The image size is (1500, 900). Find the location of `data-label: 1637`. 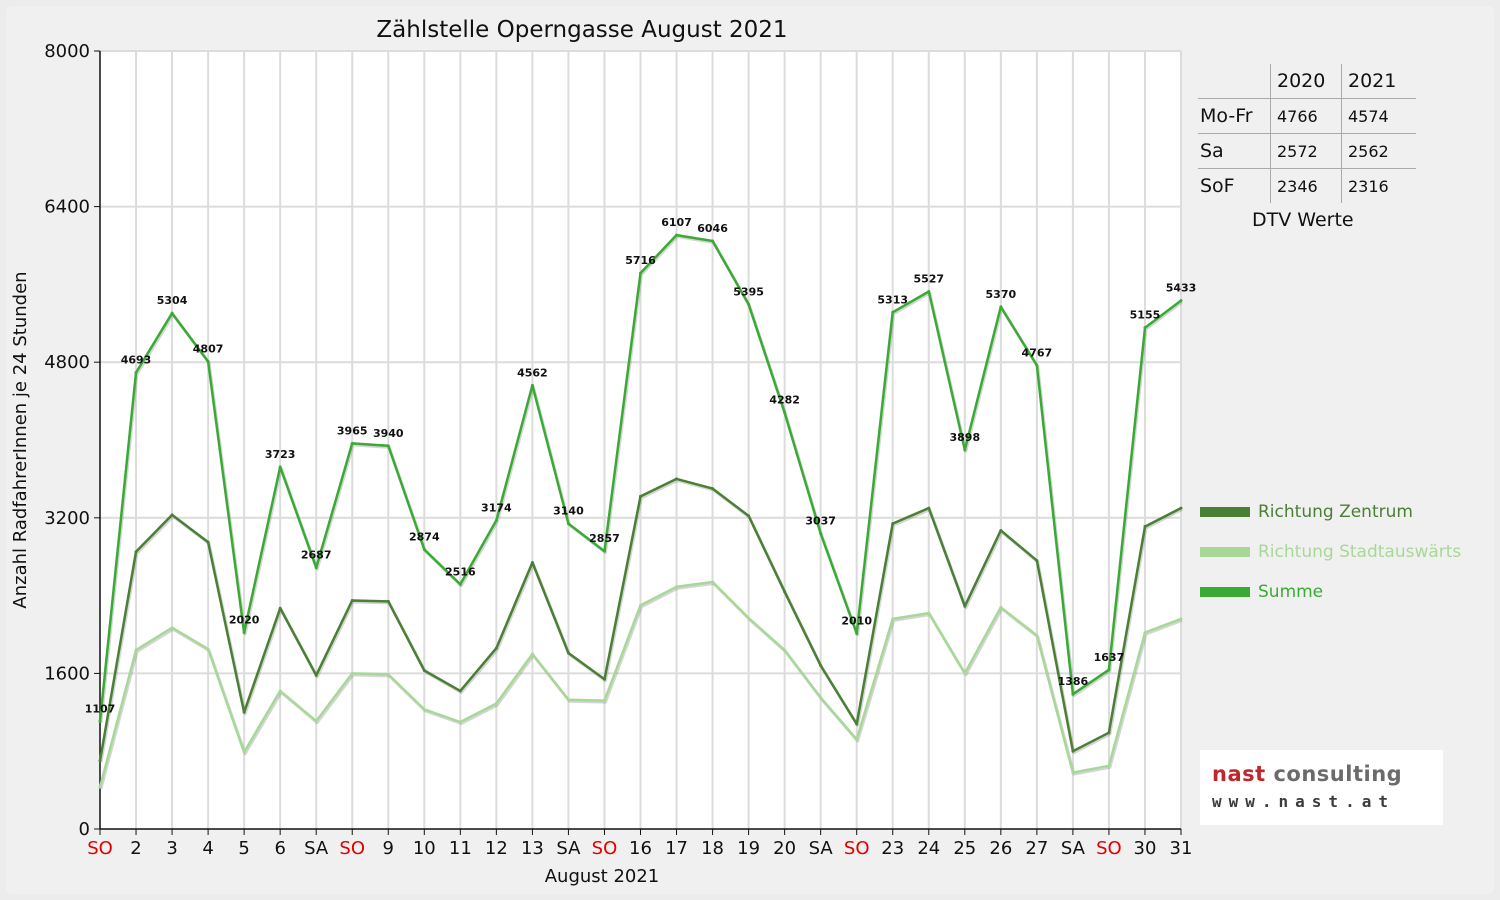

data-label: 1637 is located at coordinates (1109, 657).